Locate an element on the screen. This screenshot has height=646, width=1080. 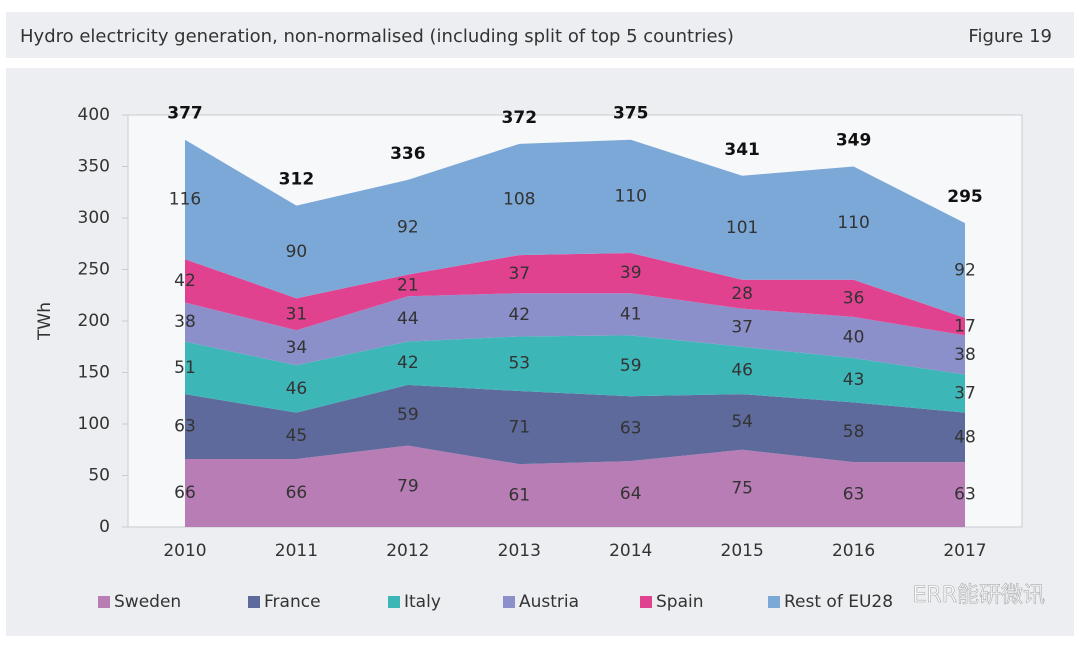
data-label: 61 is located at coordinates (519, 496).